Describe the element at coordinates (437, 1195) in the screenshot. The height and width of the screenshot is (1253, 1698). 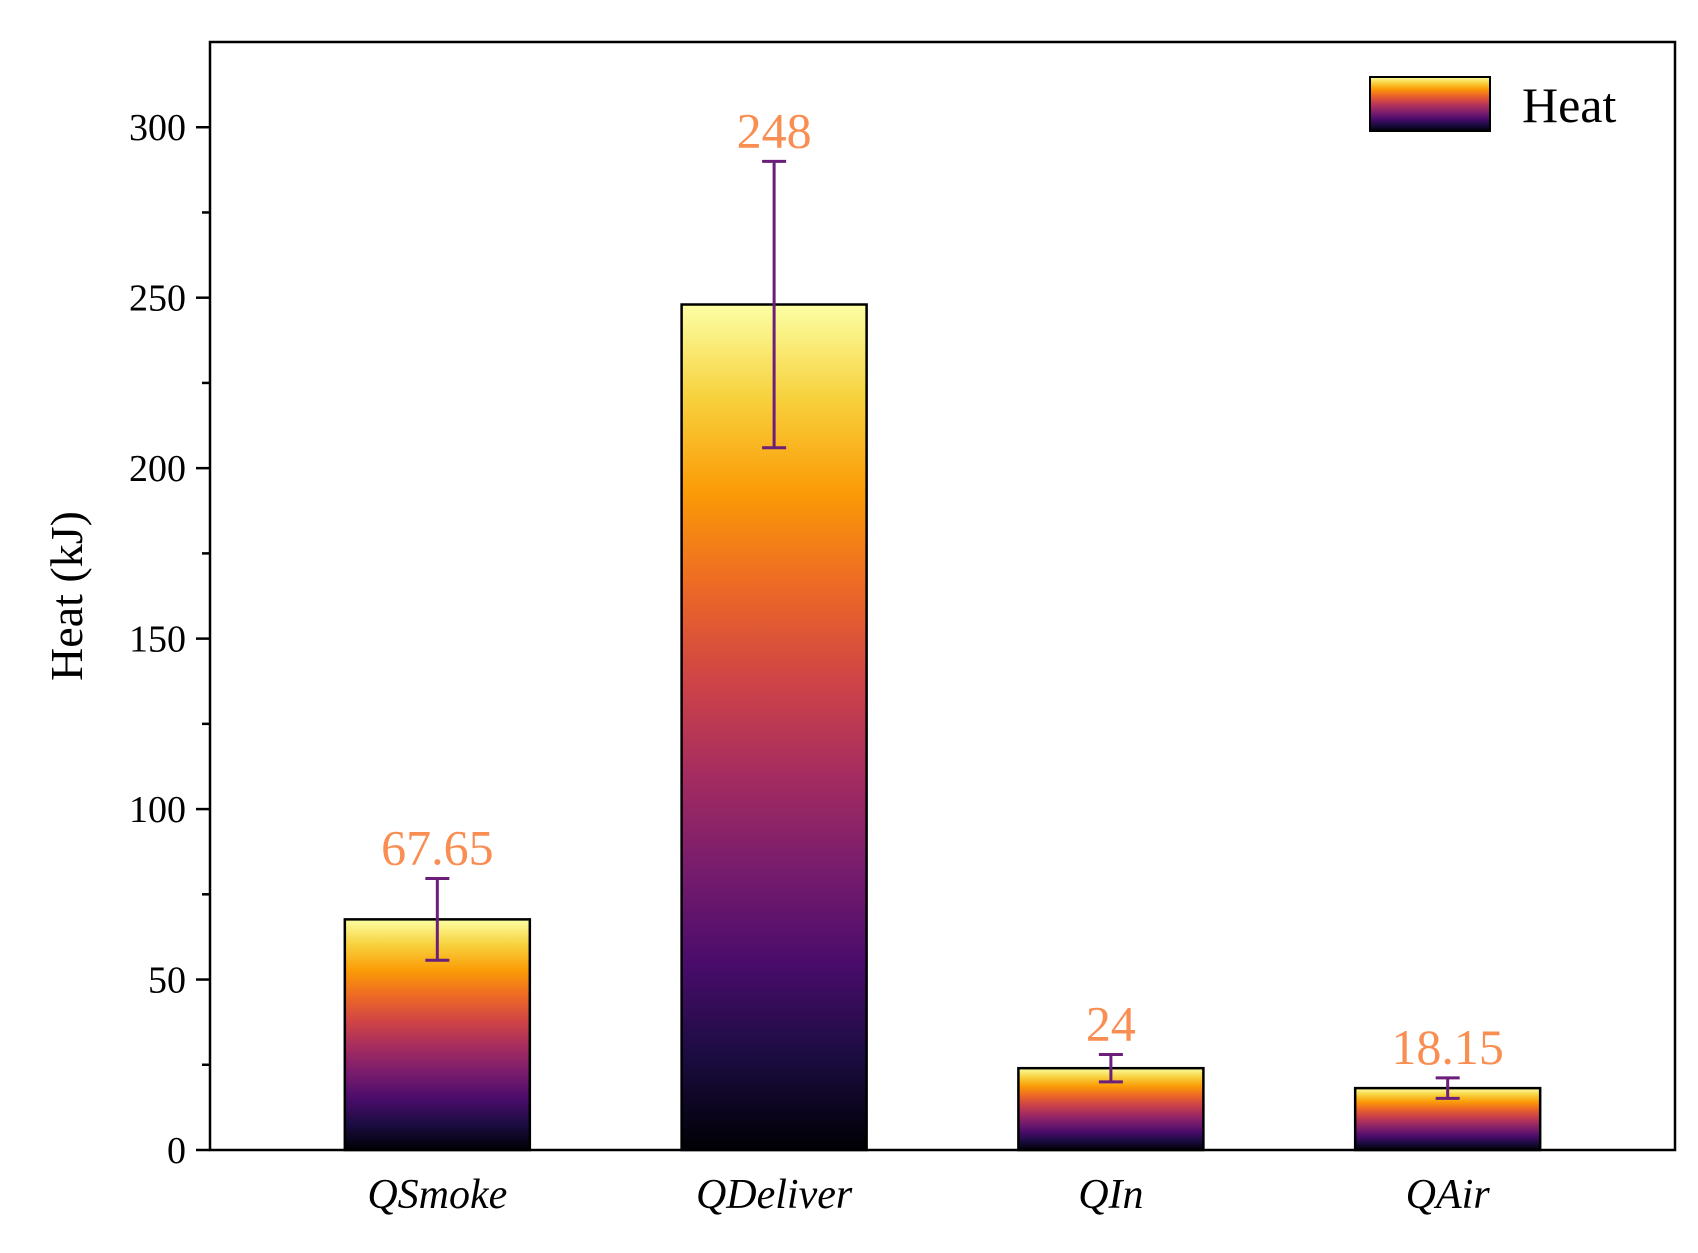
I see `x-tick-label-qsmoke: QSmoke` at that location.